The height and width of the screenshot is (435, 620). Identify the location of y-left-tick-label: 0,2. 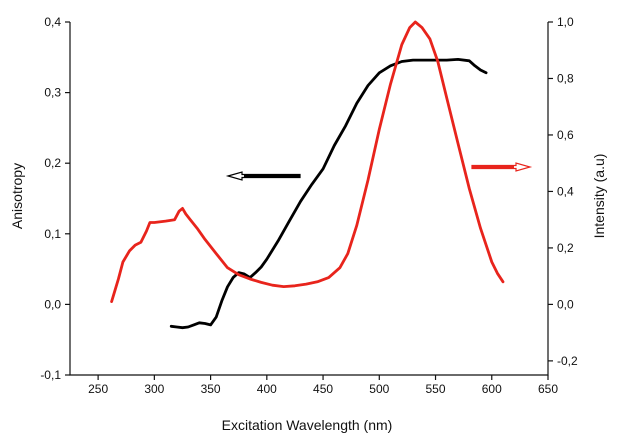
(52, 163).